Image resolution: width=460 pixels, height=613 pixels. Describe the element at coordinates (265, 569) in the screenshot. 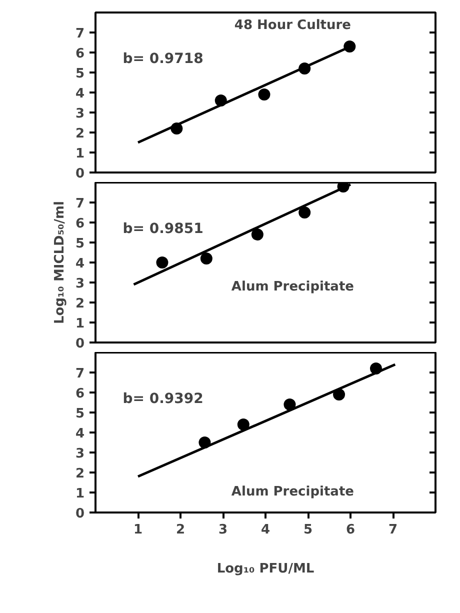

I see `x-axis-title: Log₁₀ PFU/ML` at that location.